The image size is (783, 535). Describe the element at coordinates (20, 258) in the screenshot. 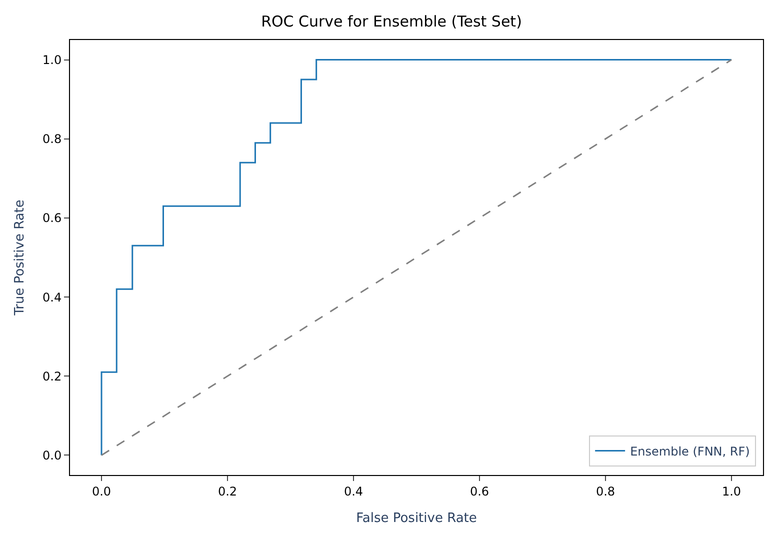

I see `y-axis-title: True Positive Rate` at that location.